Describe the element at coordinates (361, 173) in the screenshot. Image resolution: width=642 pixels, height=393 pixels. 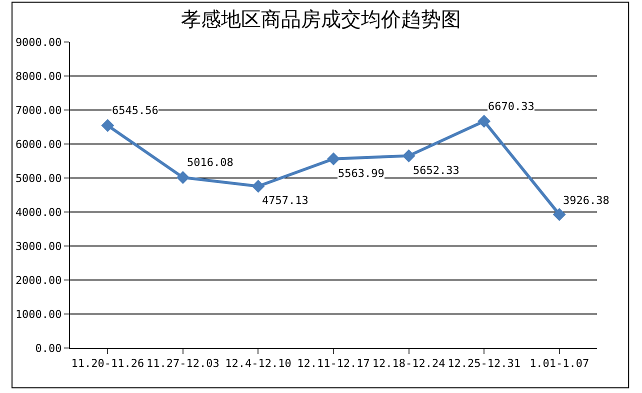
I see `data-label: 5563.99` at that location.